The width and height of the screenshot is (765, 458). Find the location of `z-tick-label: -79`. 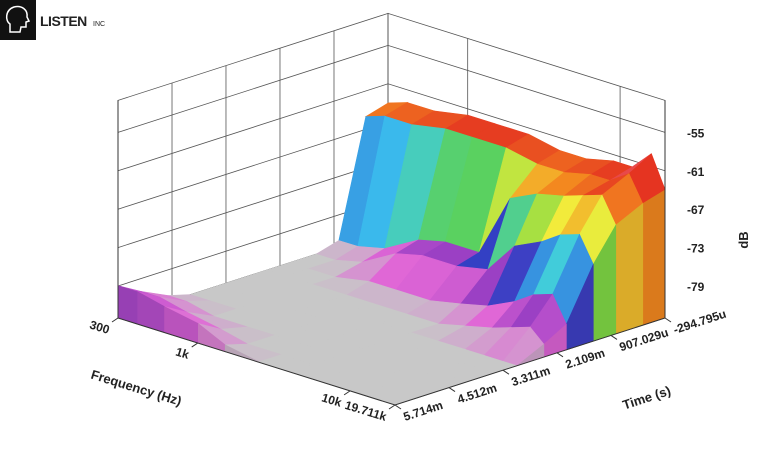

z-tick-label: -79 is located at coordinates (696, 287).